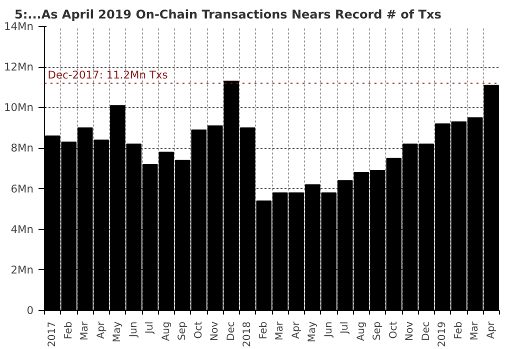 The image size is (513, 349). What do you see at coordinates (22, 148) in the screenshot?
I see `y-tick-label: 8Mn` at bounding box center [22, 148].